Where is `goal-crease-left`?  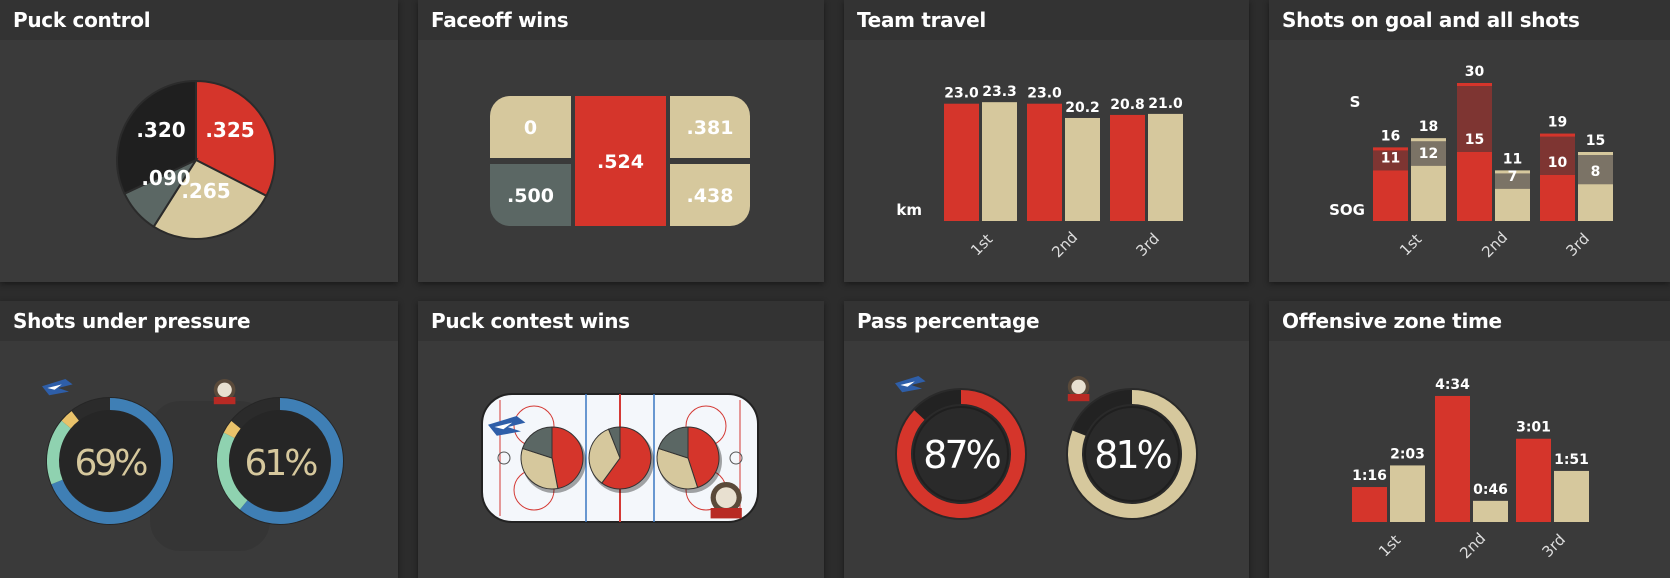
goal-crease-left is located at coordinates (504, 458).